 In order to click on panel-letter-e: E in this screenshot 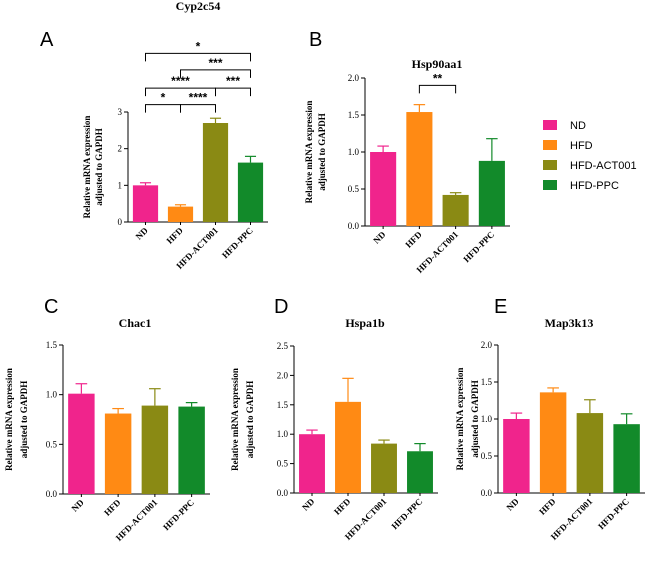, I will do `click(500, 307)`.